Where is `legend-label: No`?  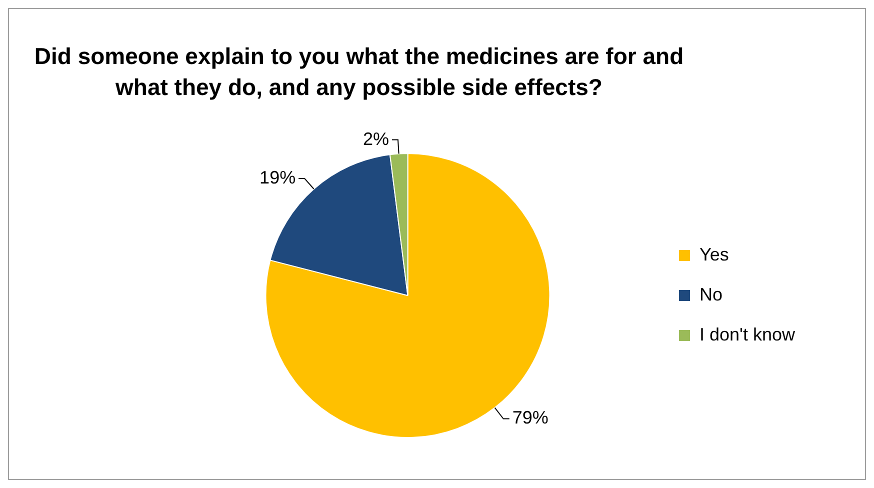
legend-label: No is located at coordinates (711, 294).